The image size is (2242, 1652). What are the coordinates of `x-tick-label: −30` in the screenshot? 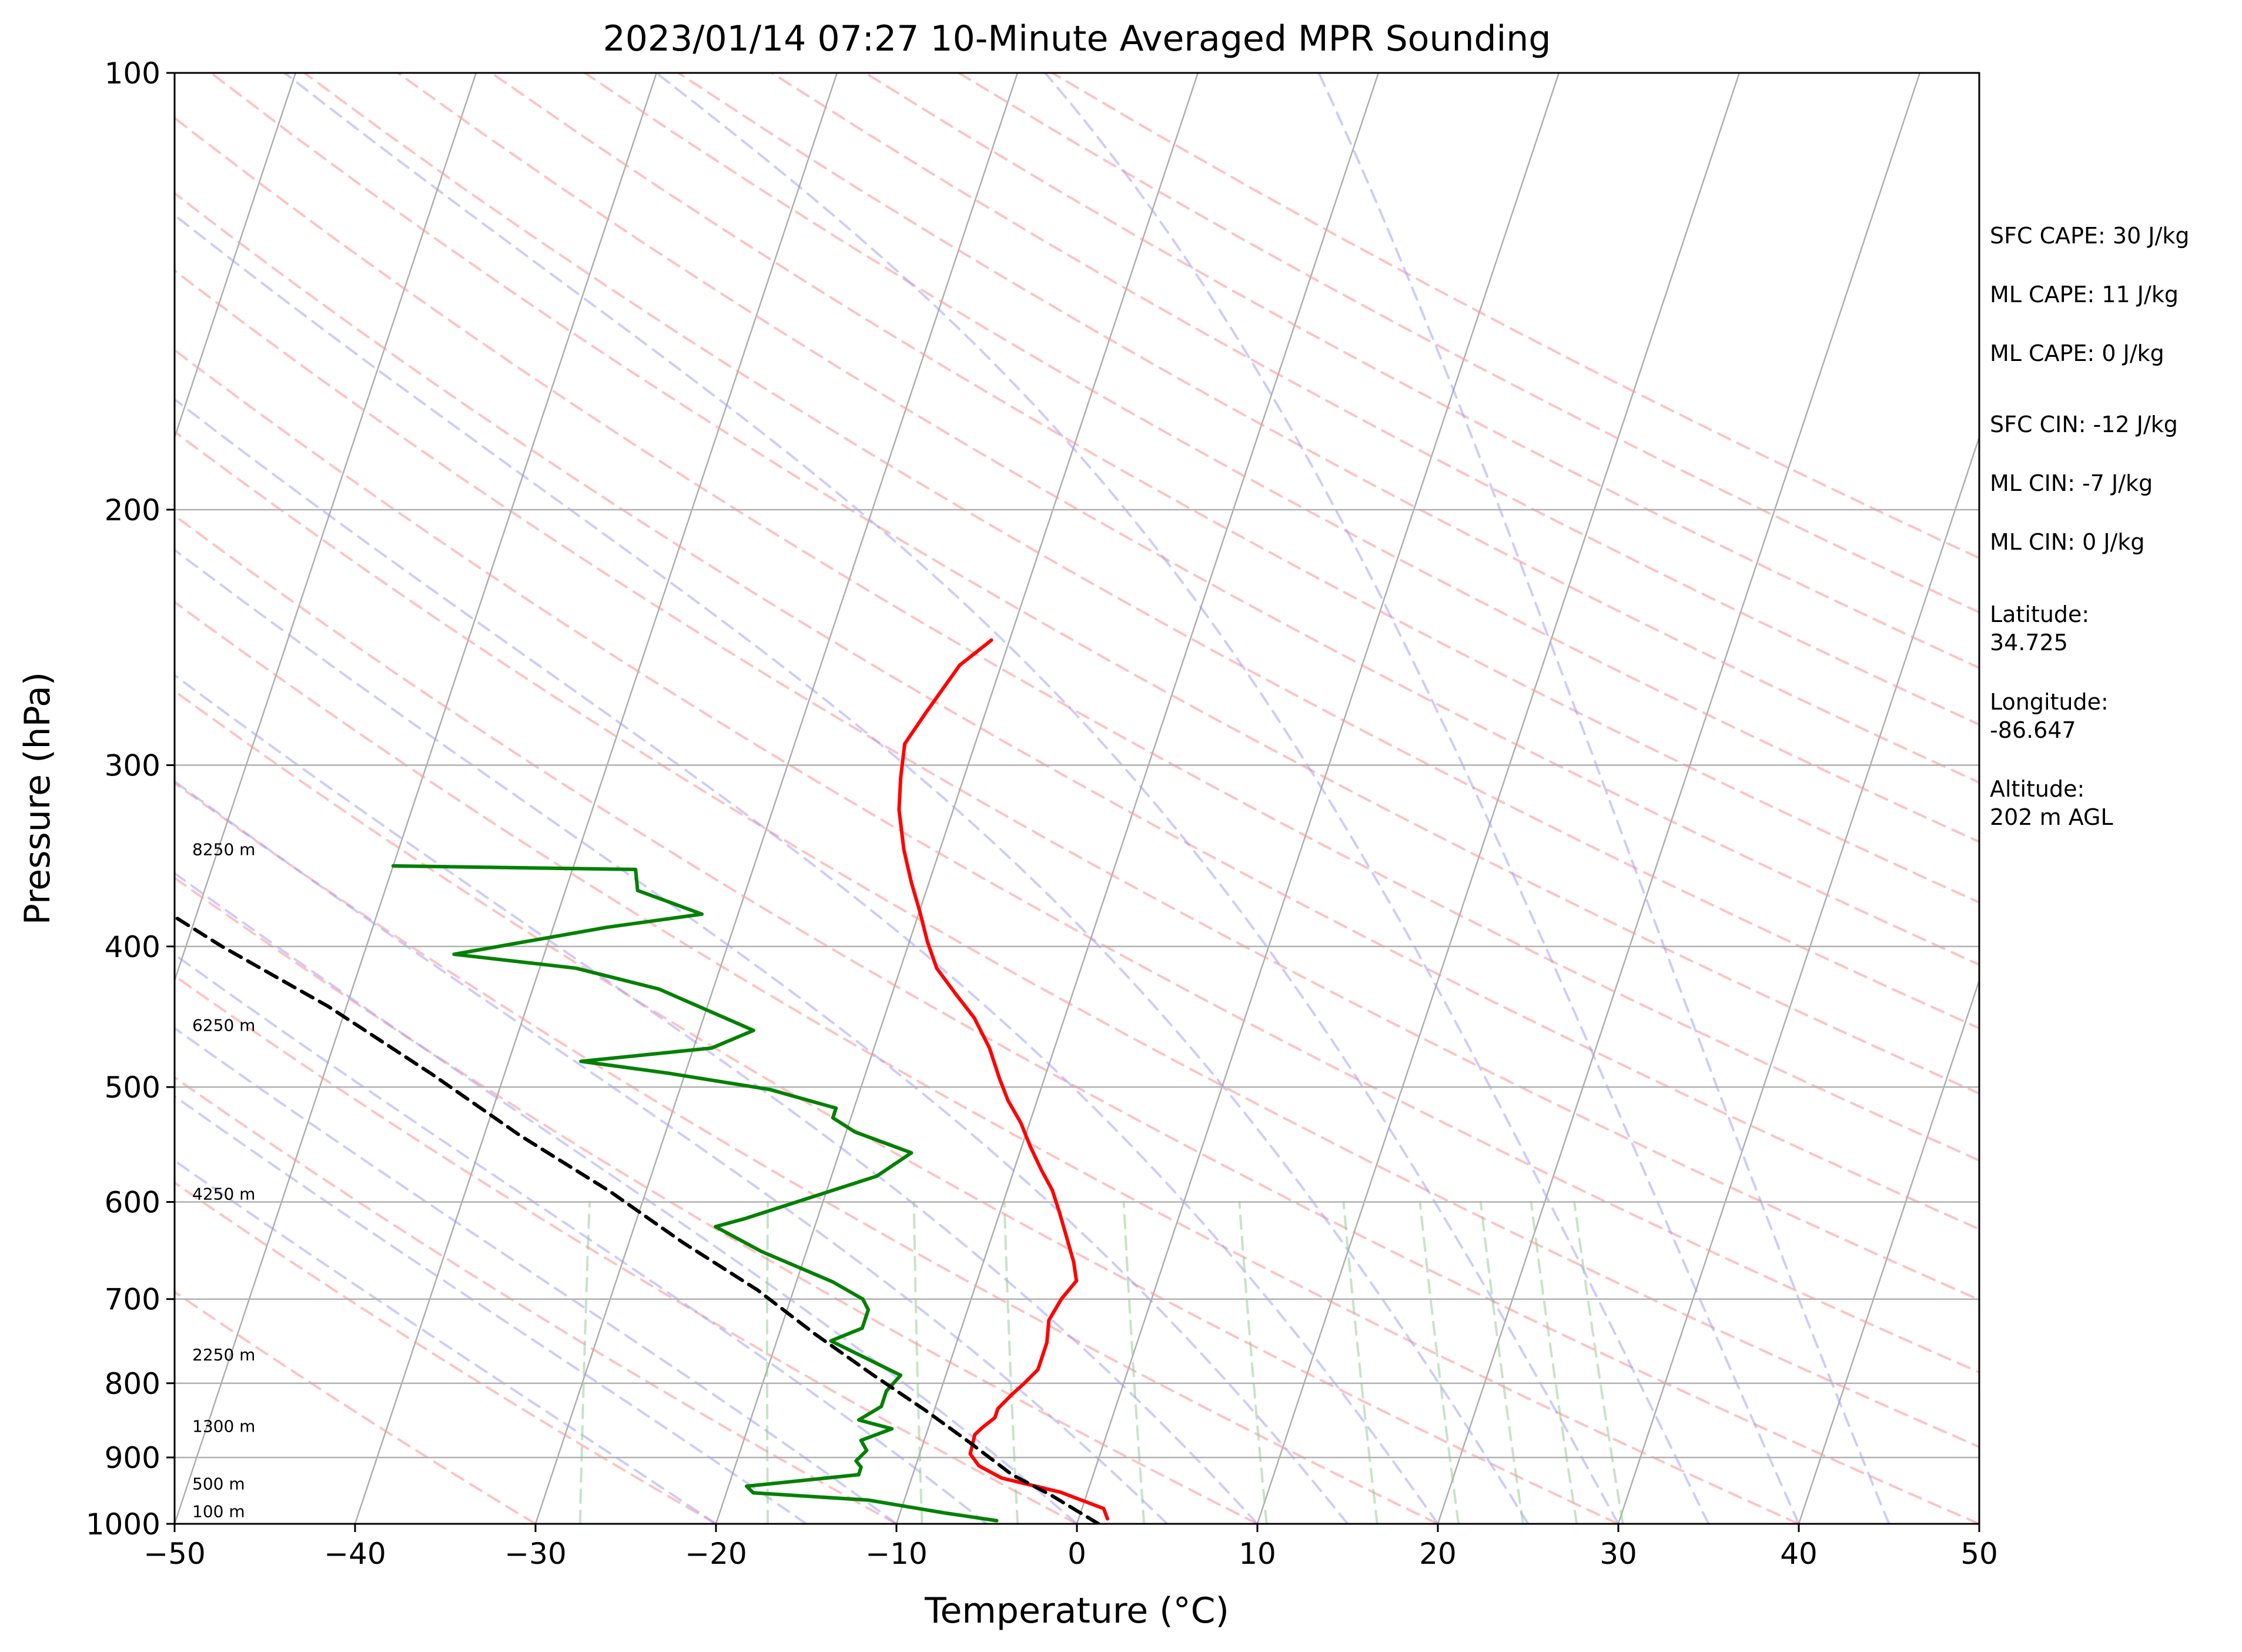 It's located at (535, 1554).